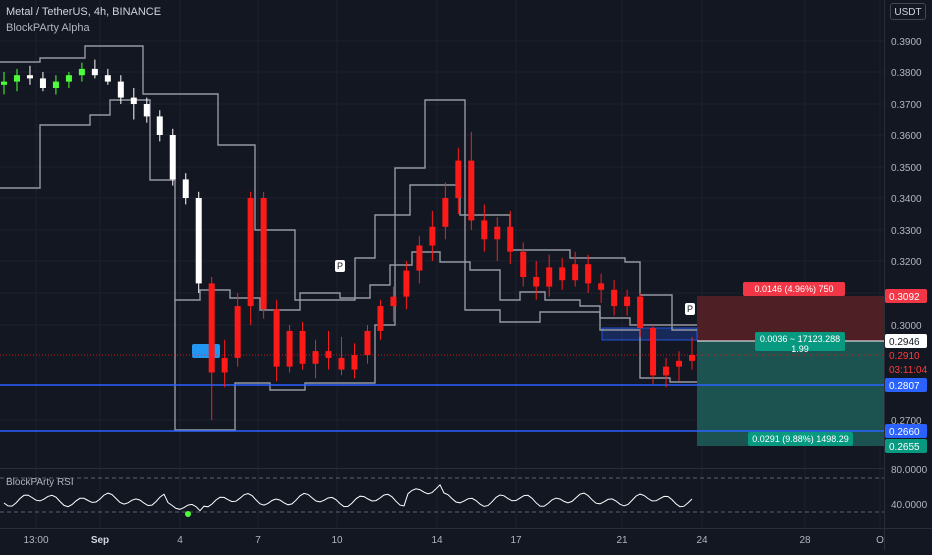 The width and height of the screenshot is (932, 555). I want to click on take-profit-zone, so click(790, 393).